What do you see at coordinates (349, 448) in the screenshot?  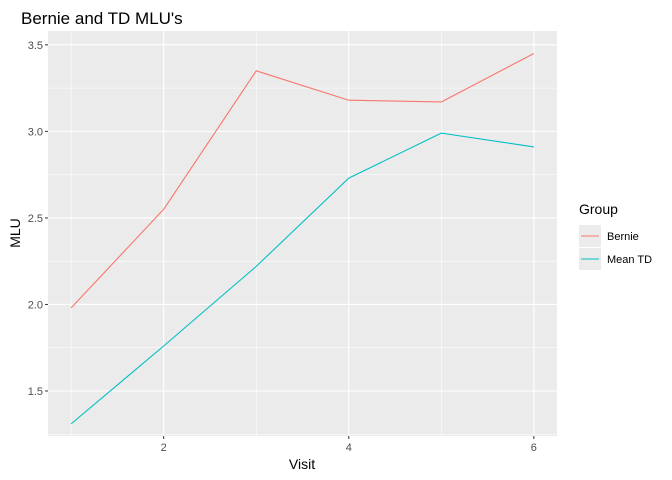 I see `x-tick-label: 4` at bounding box center [349, 448].